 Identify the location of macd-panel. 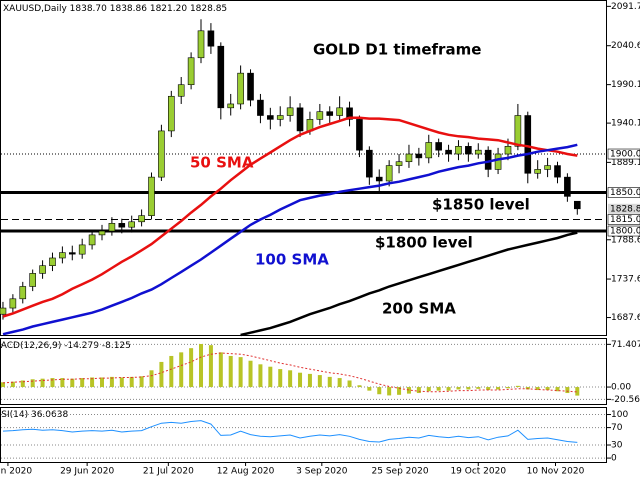
(303, 371).